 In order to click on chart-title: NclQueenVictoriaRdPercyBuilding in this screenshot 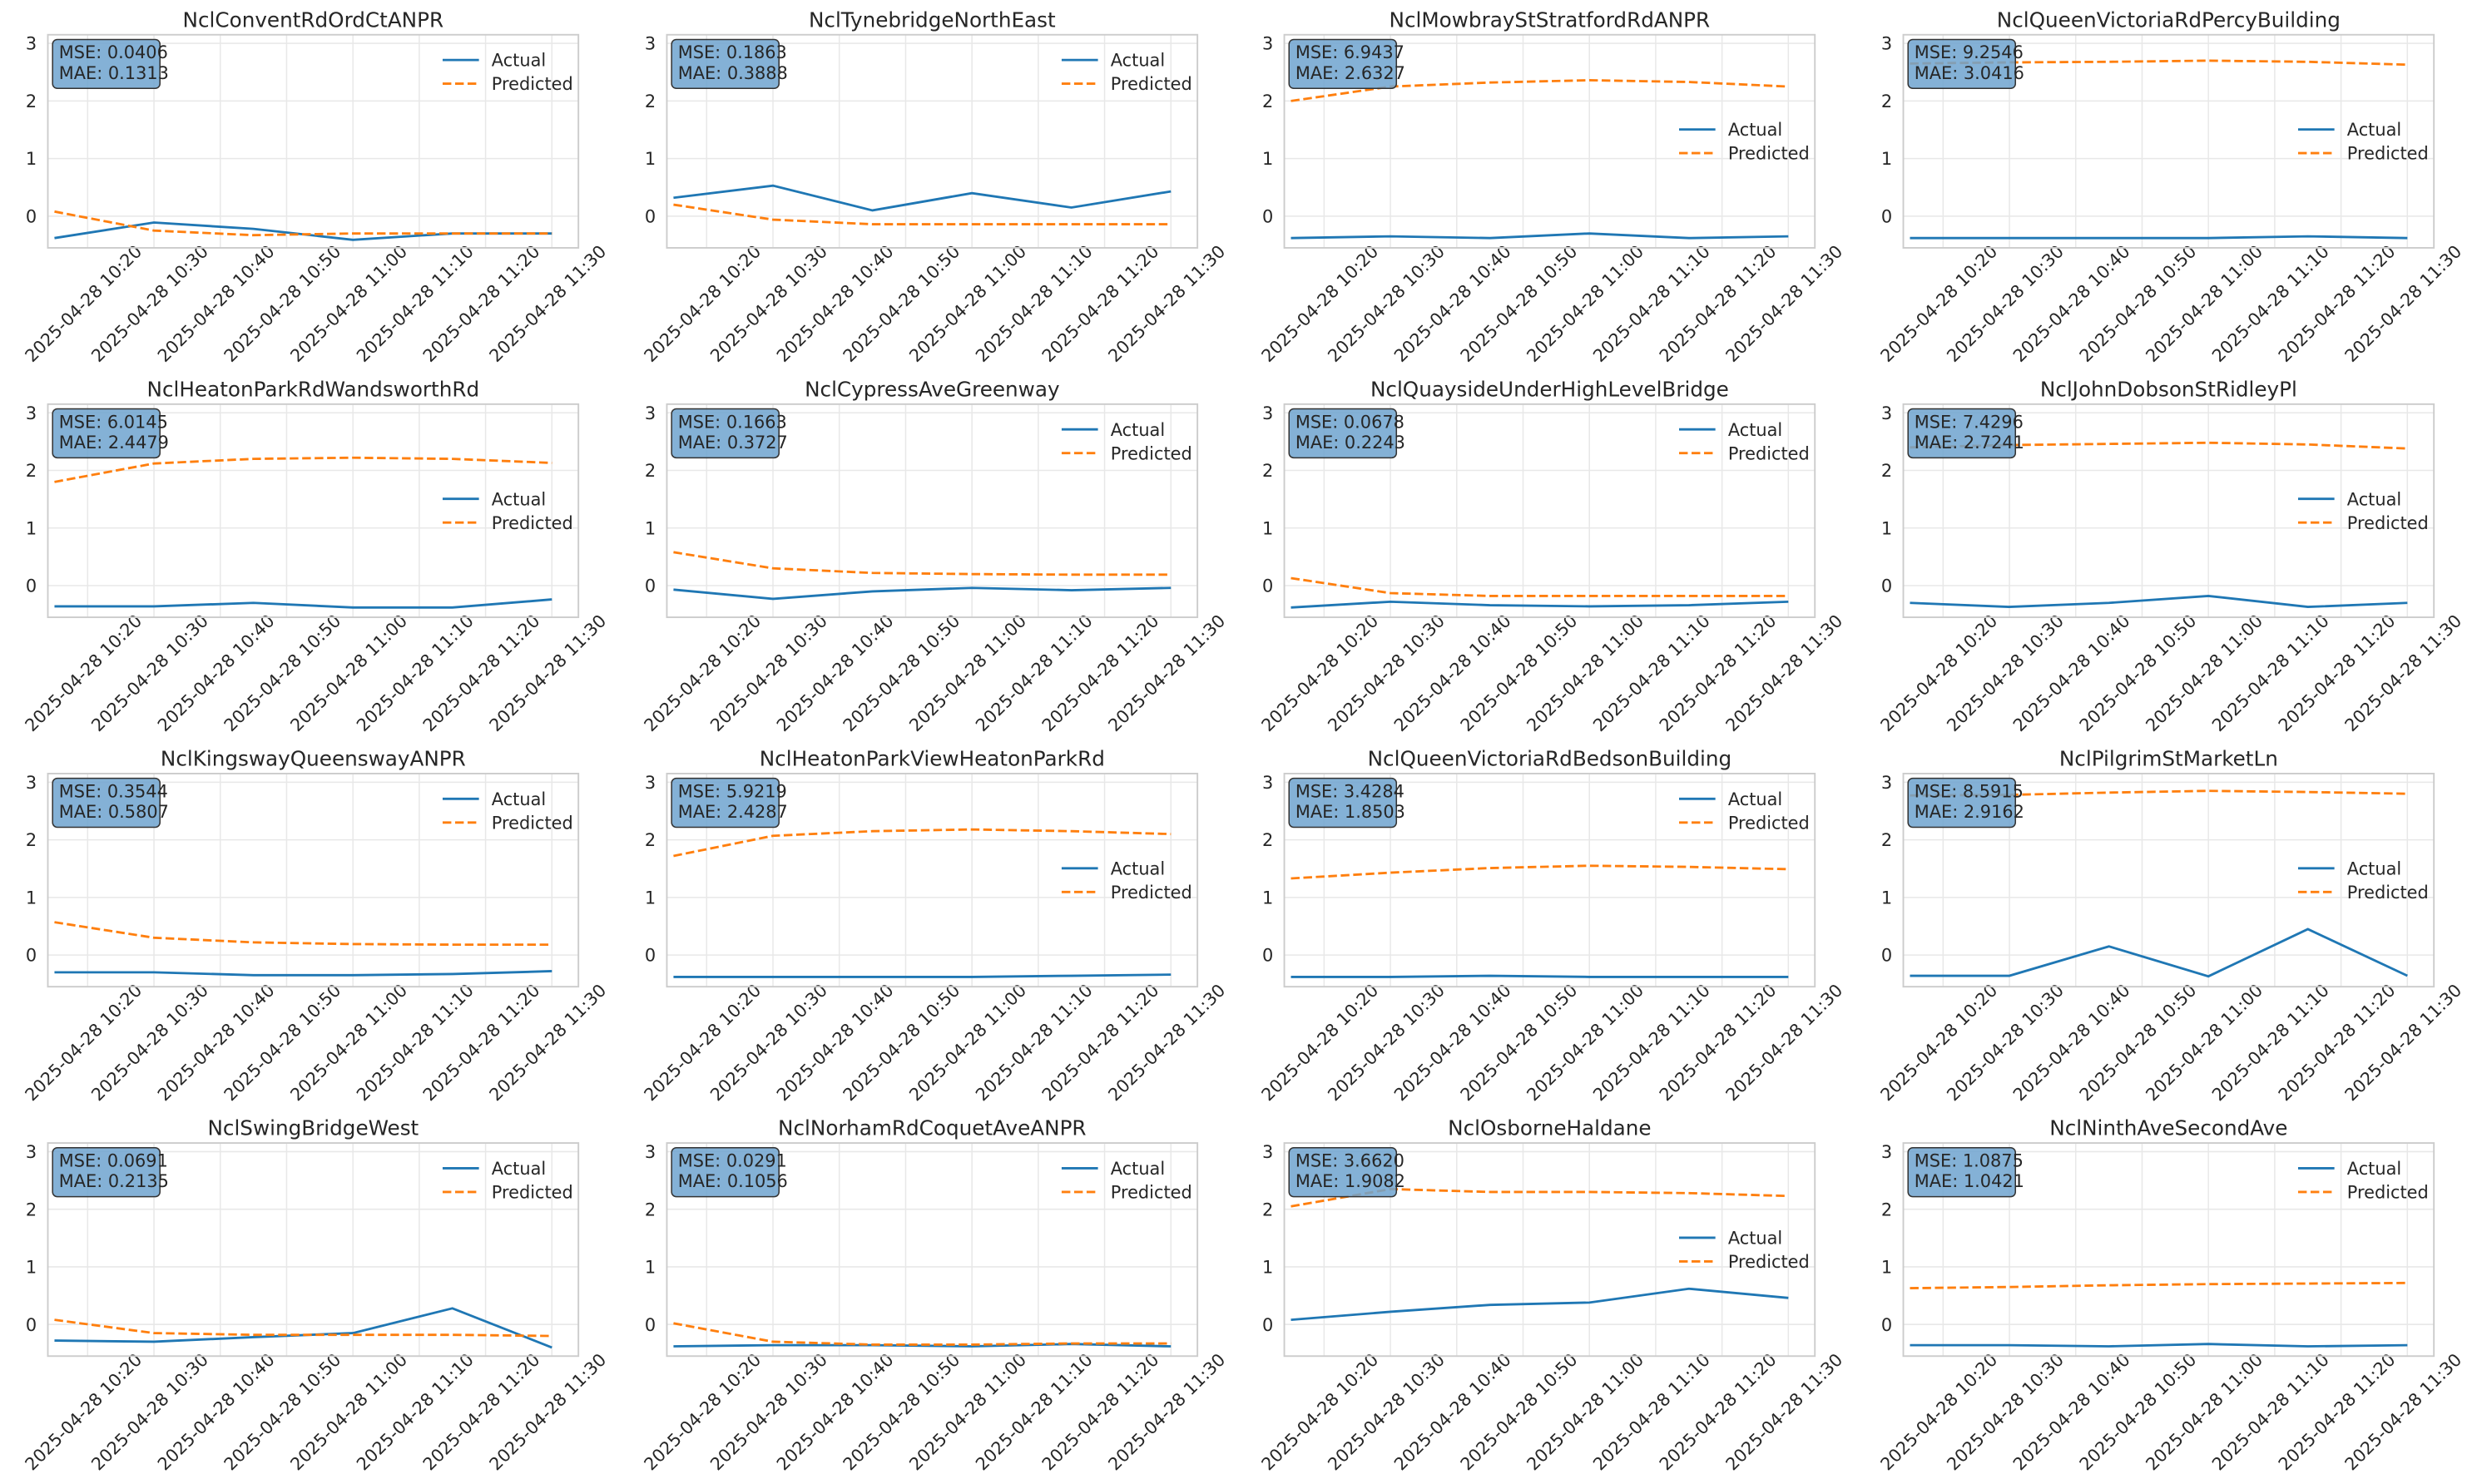, I will do `click(2169, 19)`.